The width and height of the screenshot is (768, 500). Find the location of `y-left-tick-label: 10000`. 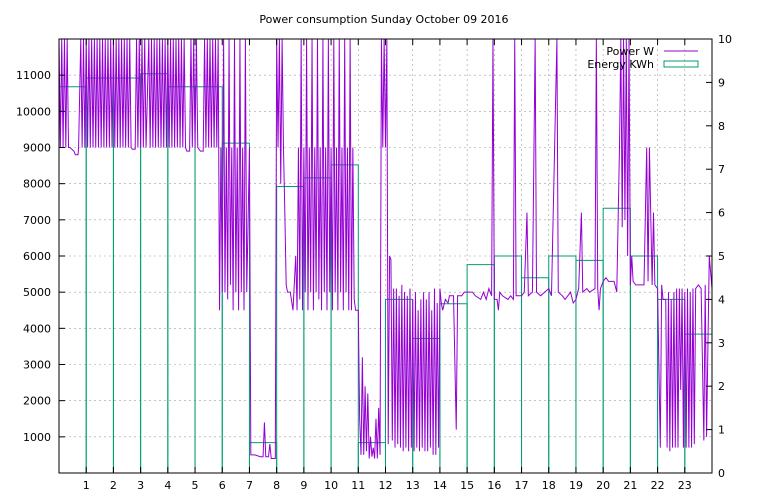

y-left-tick-label: 10000 is located at coordinates (33, 111).